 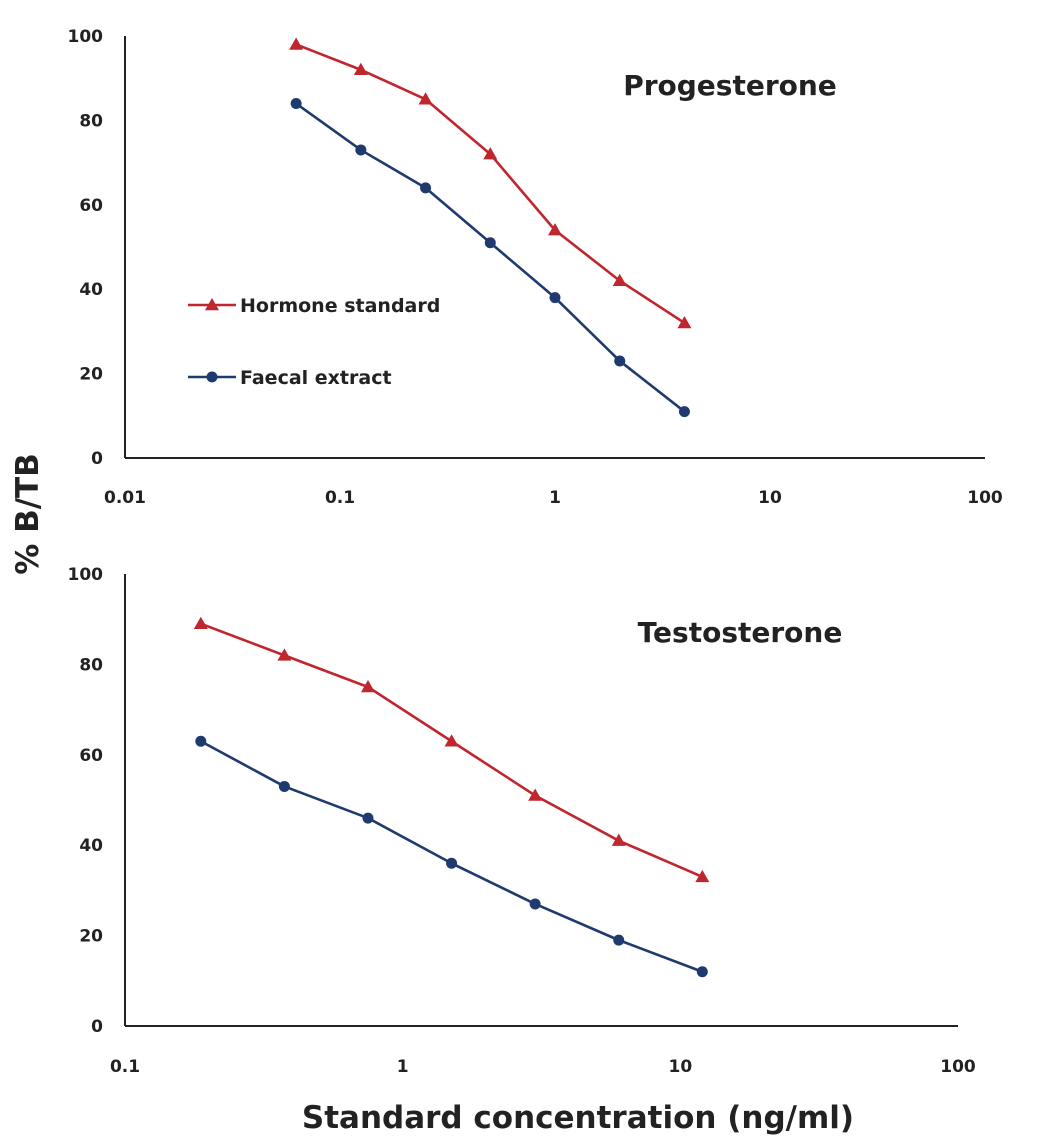 I want to click on y-axis-label: % B/TB, so click(x=28, y=514).